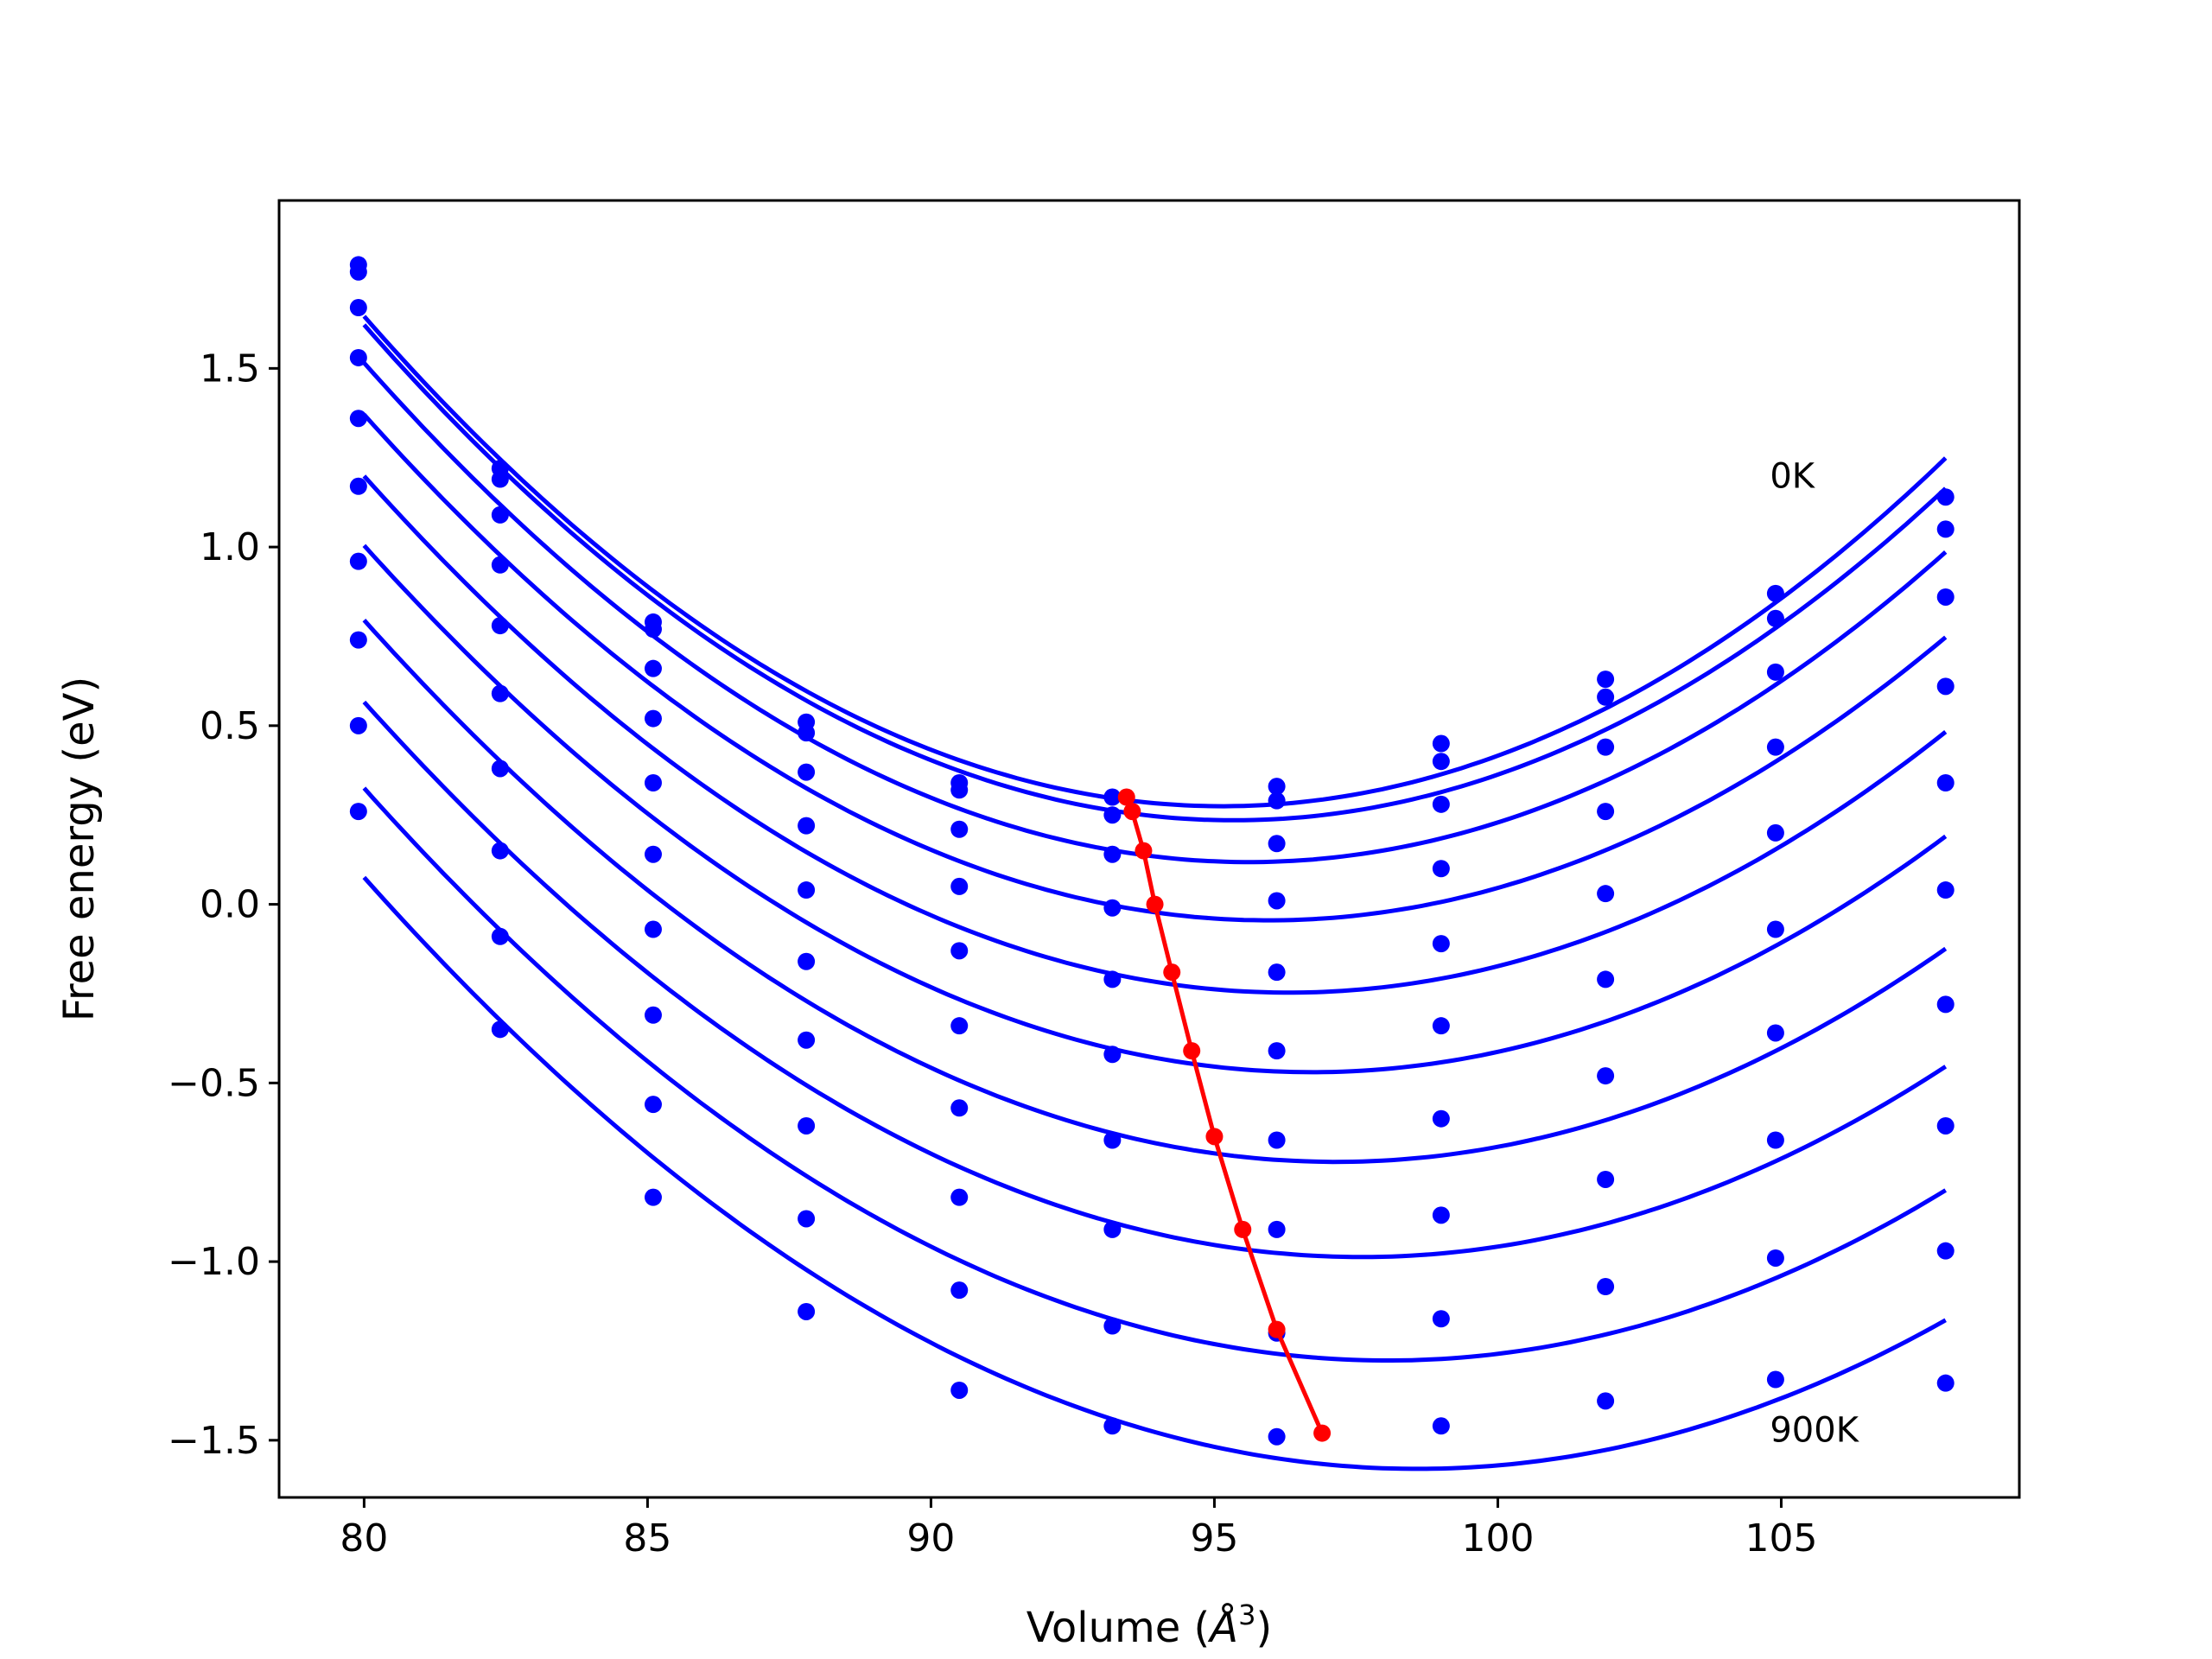  What do you see at coordinates (230, 726) in the screenshot?
I see `y-tick-label-0.5: 0.5` at bounding box center [230, 726].